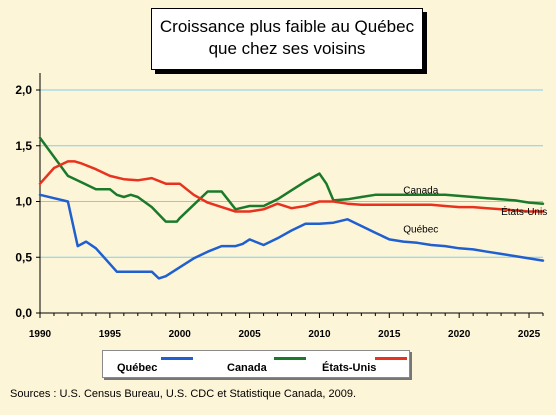 The image size is (556, 415). I want to click on annotation-canada: Canada, so click(420, 191).